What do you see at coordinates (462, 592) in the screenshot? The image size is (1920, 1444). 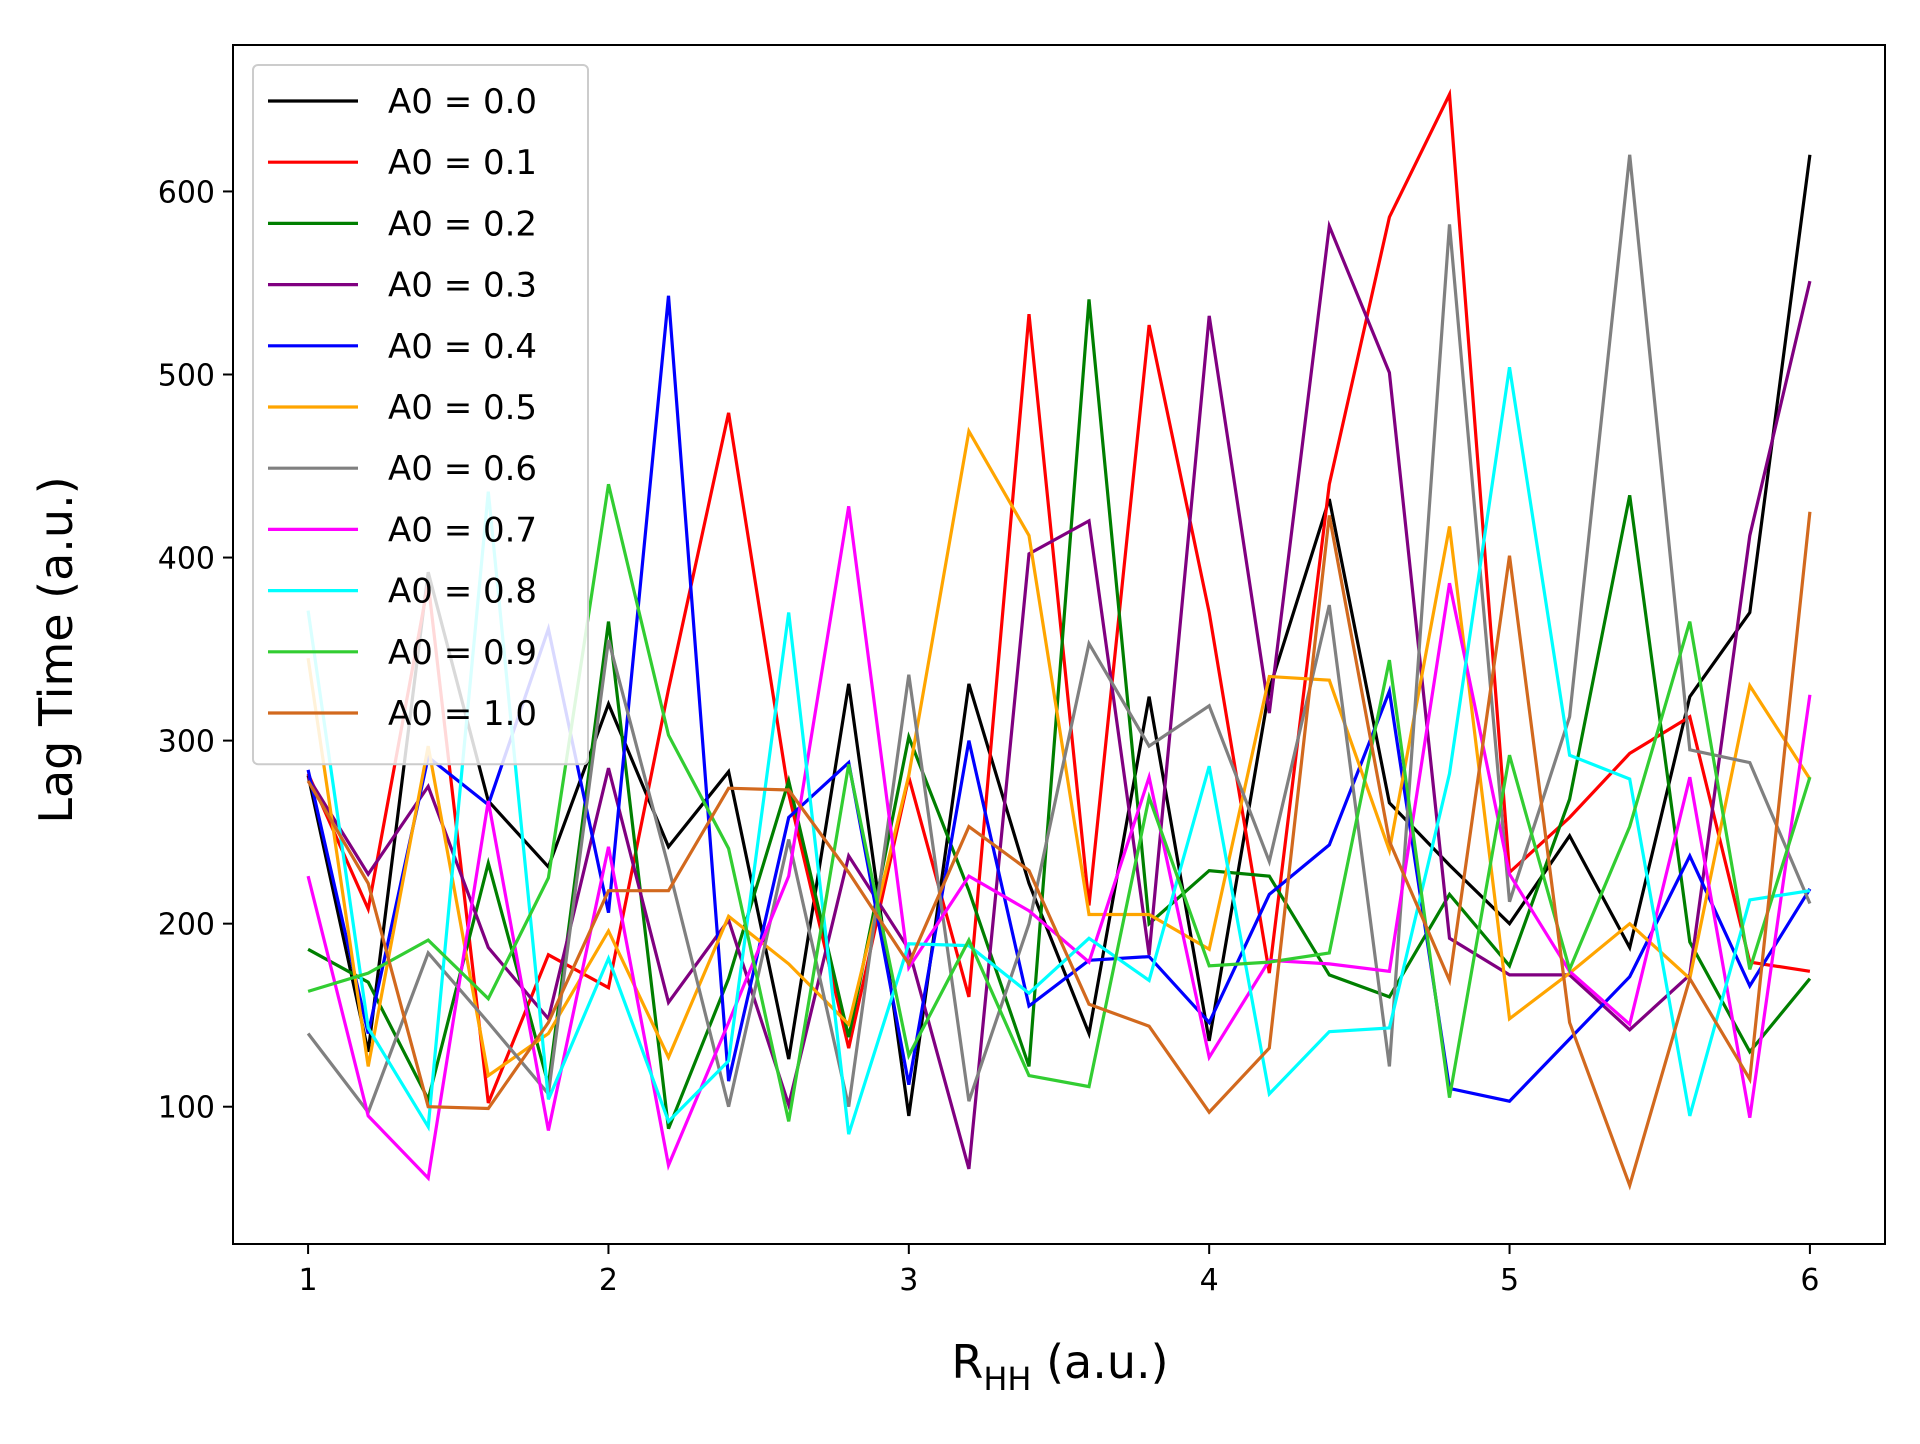 I see `legend-label: A0 = 0.8` at bounding box center [462, 592].